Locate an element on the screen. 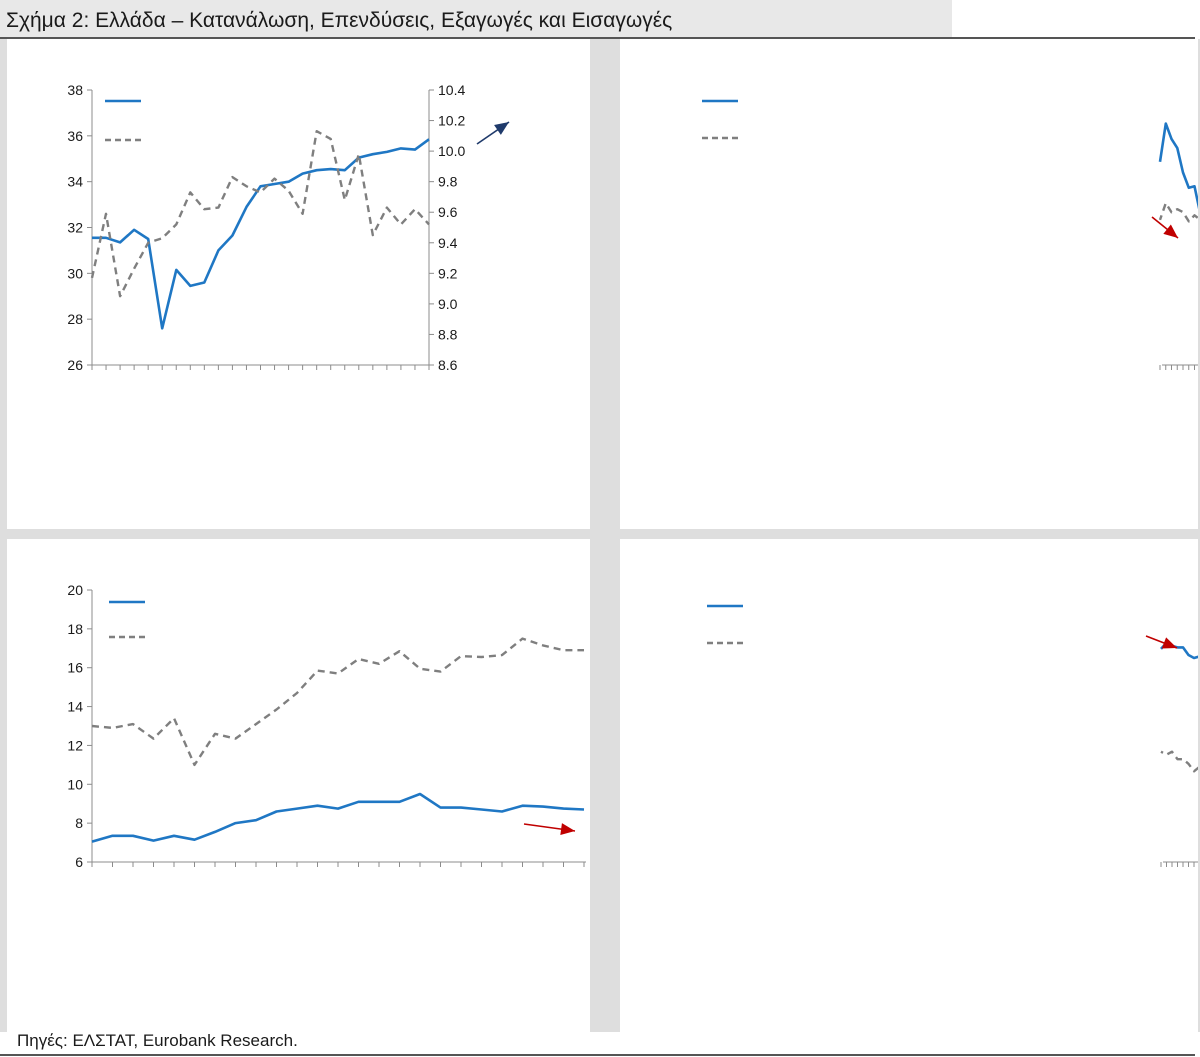 The image size is (1200, 1057). y-tick-label: 32 is located at coordinates (75, 228).